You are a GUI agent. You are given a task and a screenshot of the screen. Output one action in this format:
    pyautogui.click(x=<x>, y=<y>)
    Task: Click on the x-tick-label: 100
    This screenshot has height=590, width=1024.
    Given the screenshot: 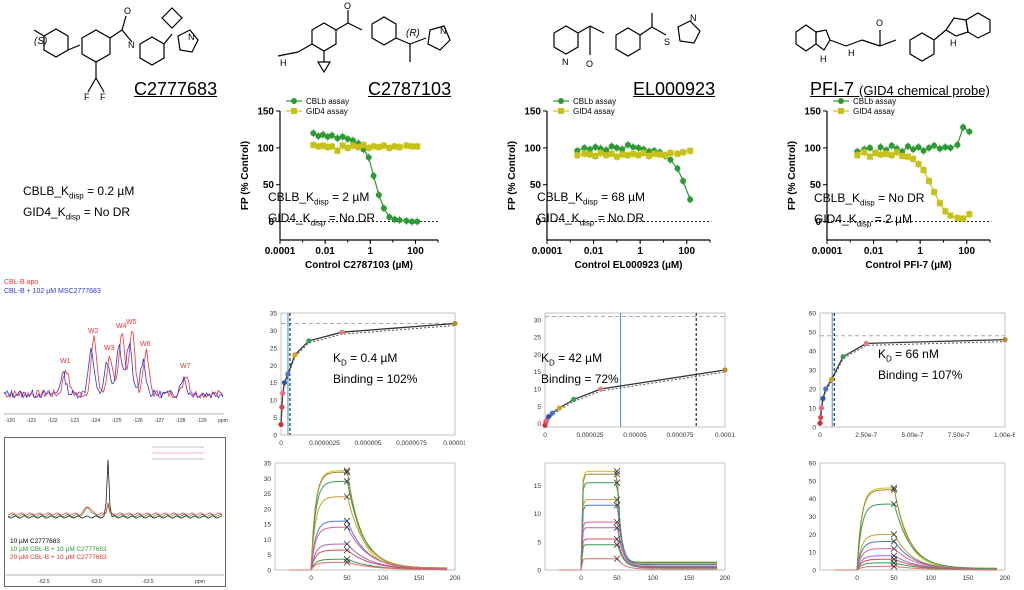 What is the action you would take?
    pyautogui.click(x=966, y=251)
    